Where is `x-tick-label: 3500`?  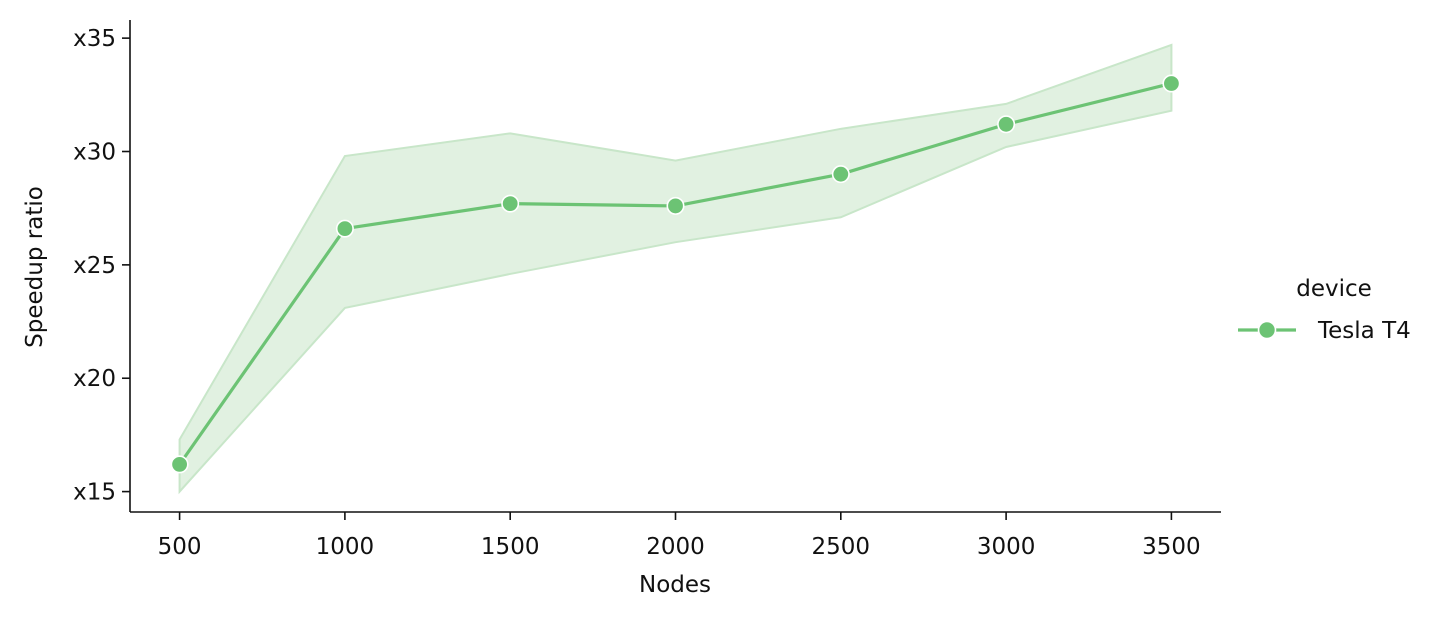
x-tick-label: 3500 is located at coordinates (1171, 547).